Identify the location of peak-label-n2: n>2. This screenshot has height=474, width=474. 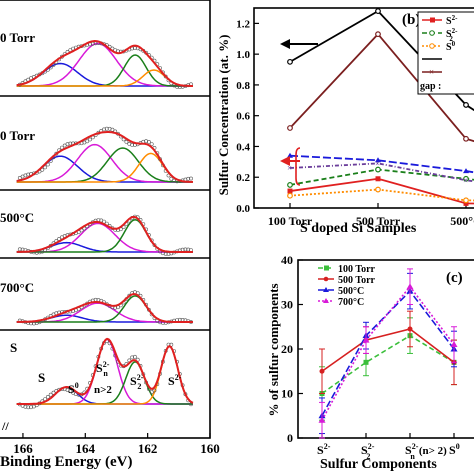
(103, 390).